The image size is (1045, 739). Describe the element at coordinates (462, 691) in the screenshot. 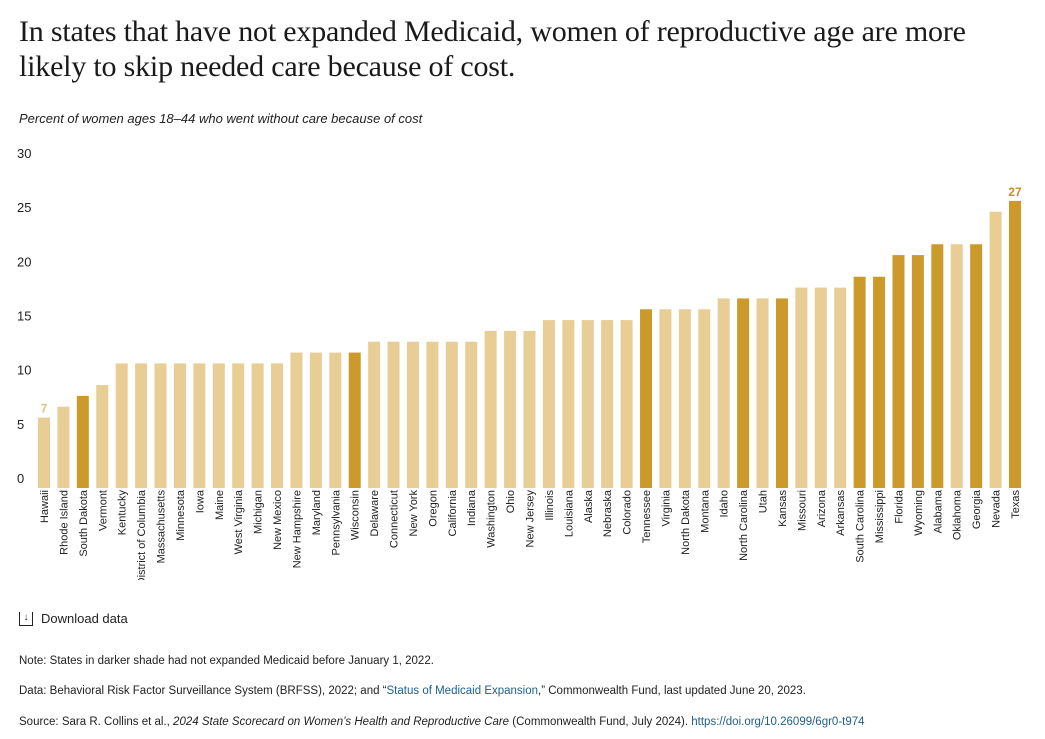

I see `medicaid-expansion-link: Status of Medicaid Expansion` at that location.